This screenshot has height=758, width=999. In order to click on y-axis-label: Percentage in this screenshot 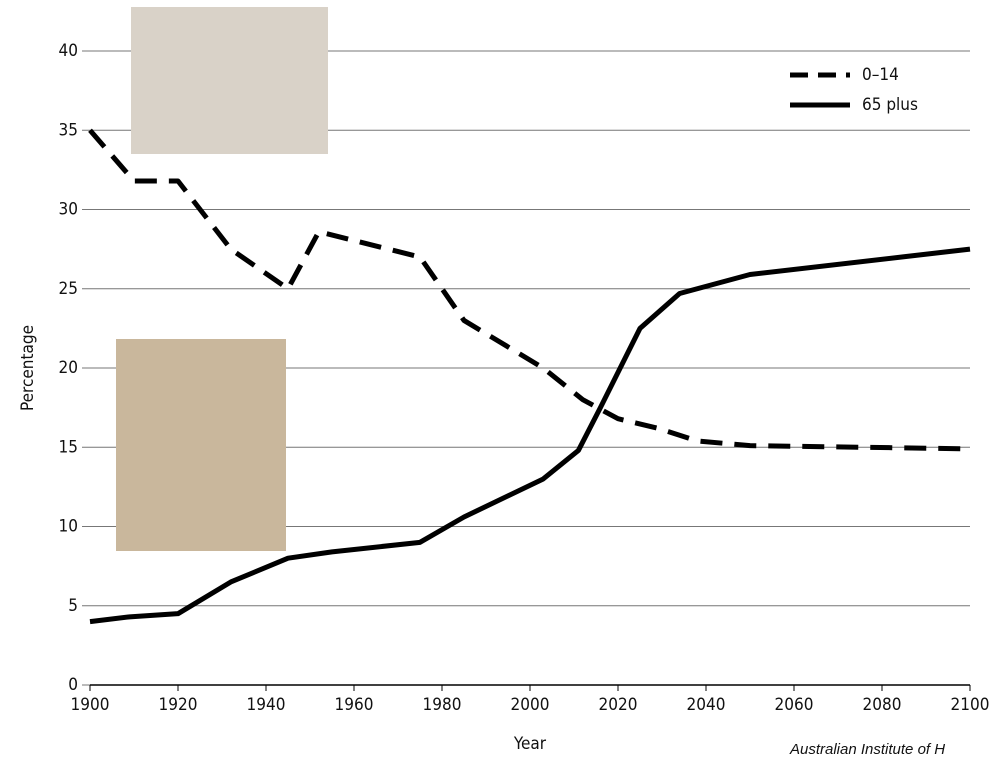, I will do `click(28, 368)`.